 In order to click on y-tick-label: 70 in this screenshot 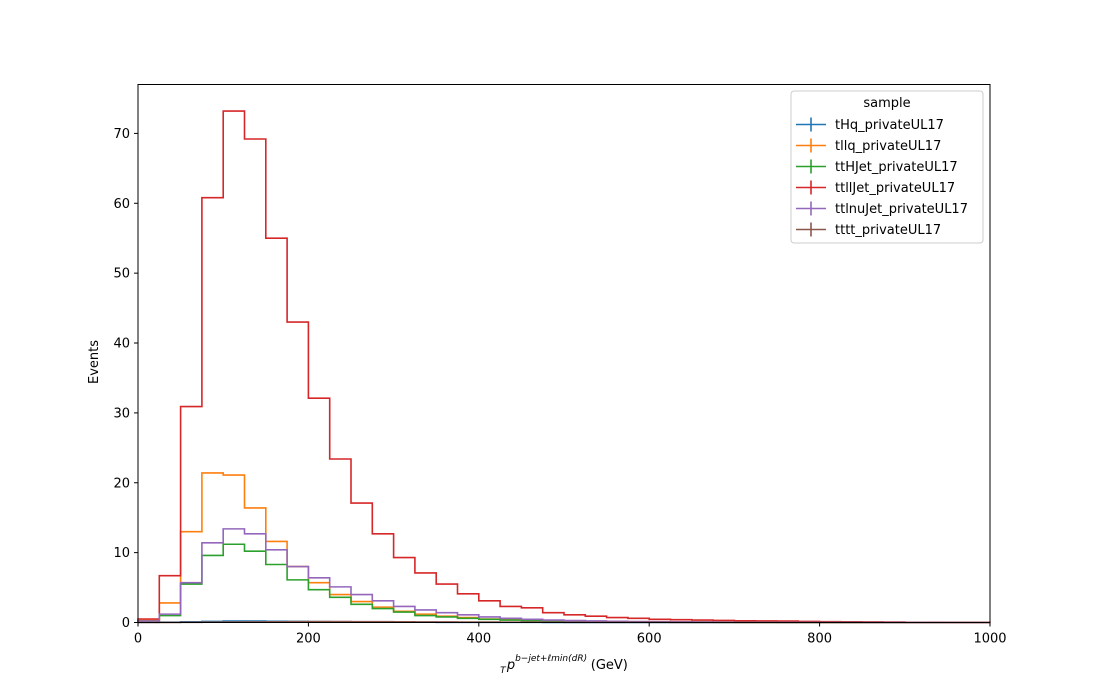, I will do `click(121, 134)`.